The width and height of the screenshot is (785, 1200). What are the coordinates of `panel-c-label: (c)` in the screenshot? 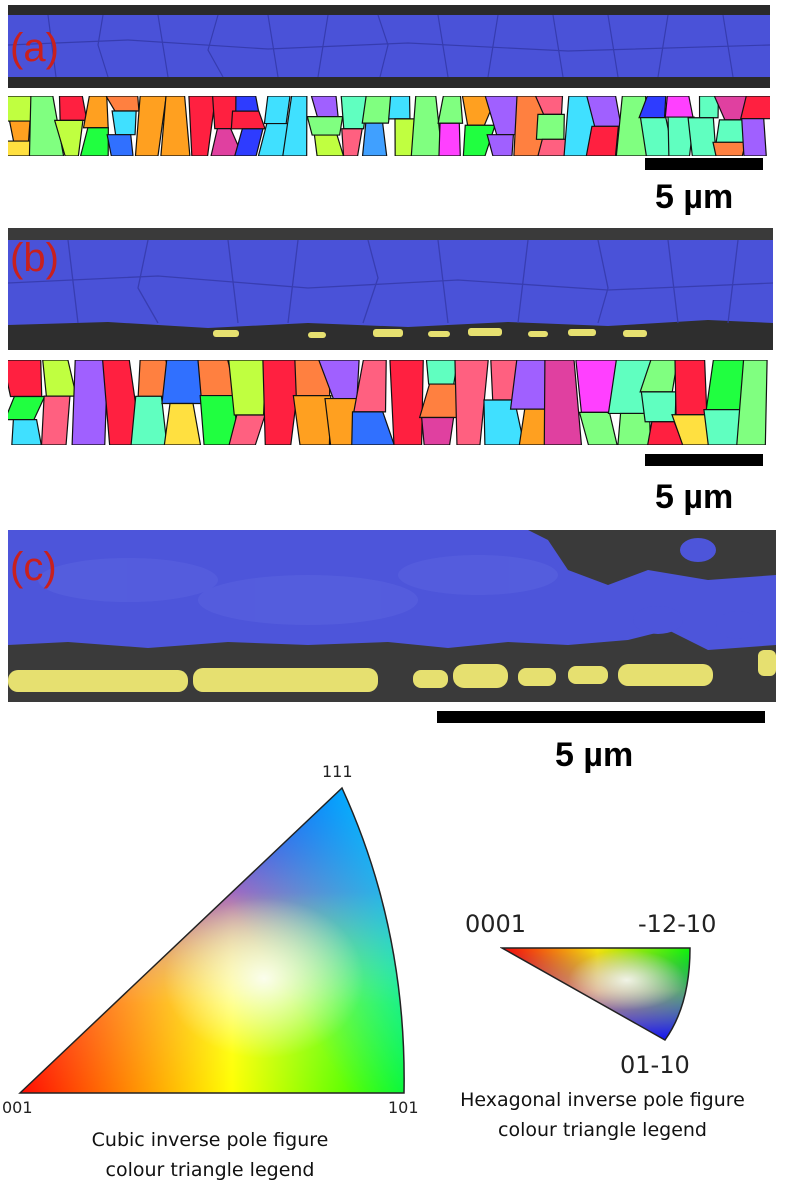 It's located at (33, 567).